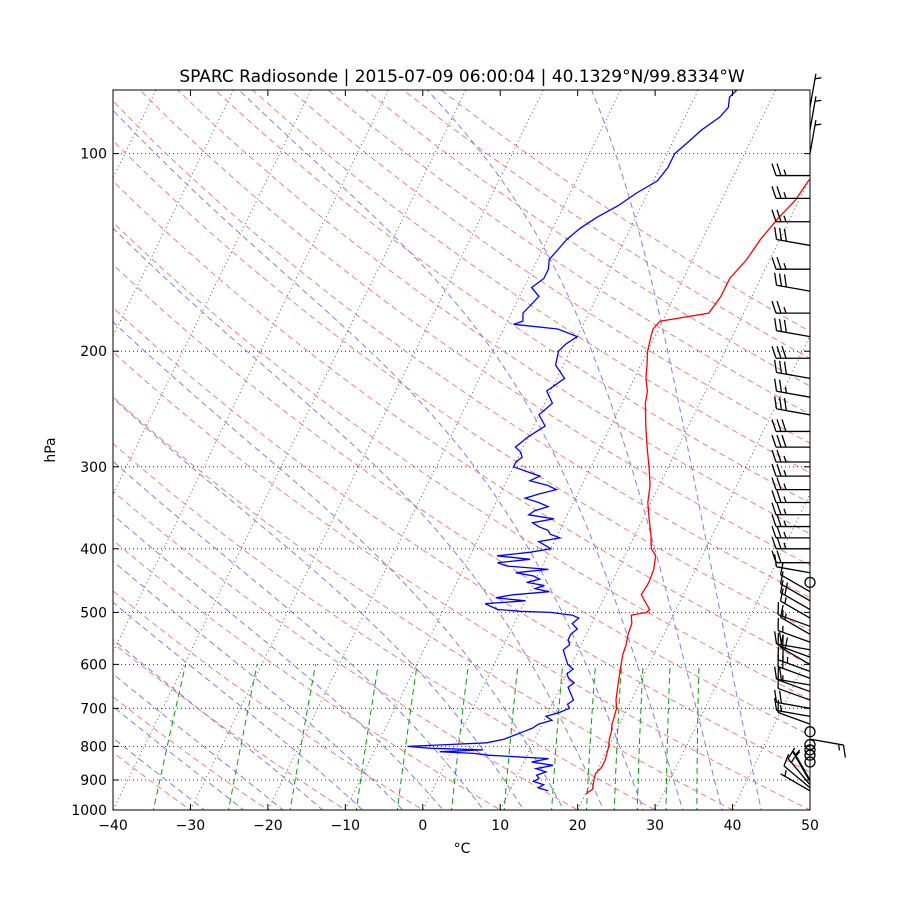  Describe the element at coordinates (93, 613) in the screenshot. I see `y-tick-label: 500` at that location.